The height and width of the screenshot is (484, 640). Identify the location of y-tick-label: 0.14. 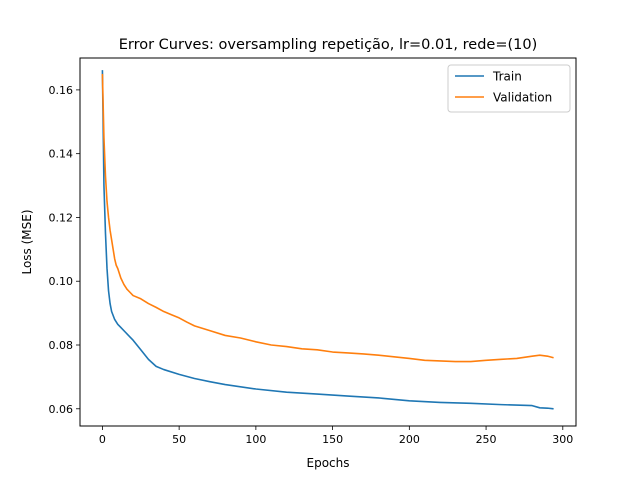
(61, 154).